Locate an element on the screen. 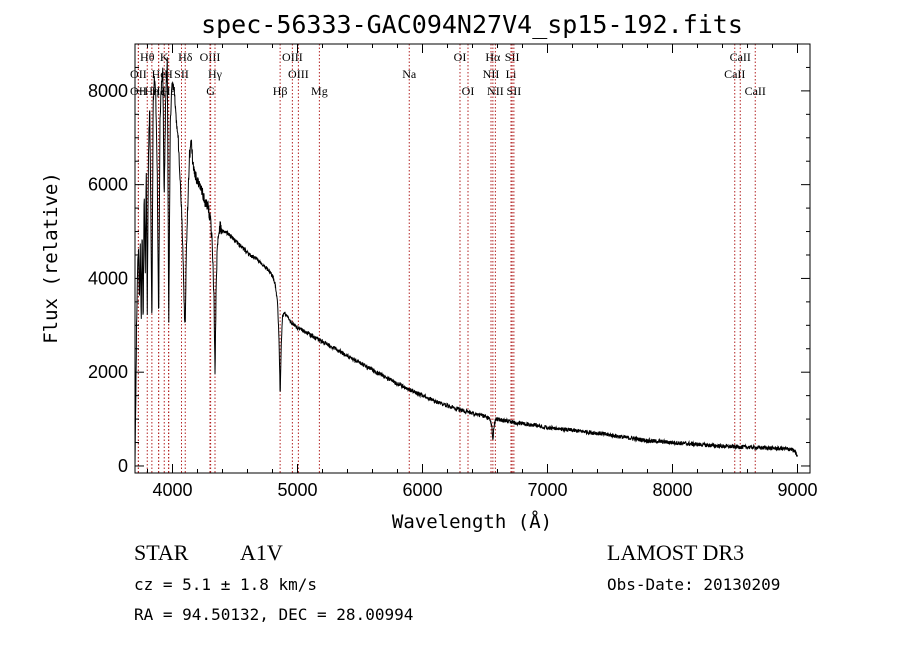 This screenshot has width=900, height=649. x-tick-label: 4000 is located at coordinates (172, 490).